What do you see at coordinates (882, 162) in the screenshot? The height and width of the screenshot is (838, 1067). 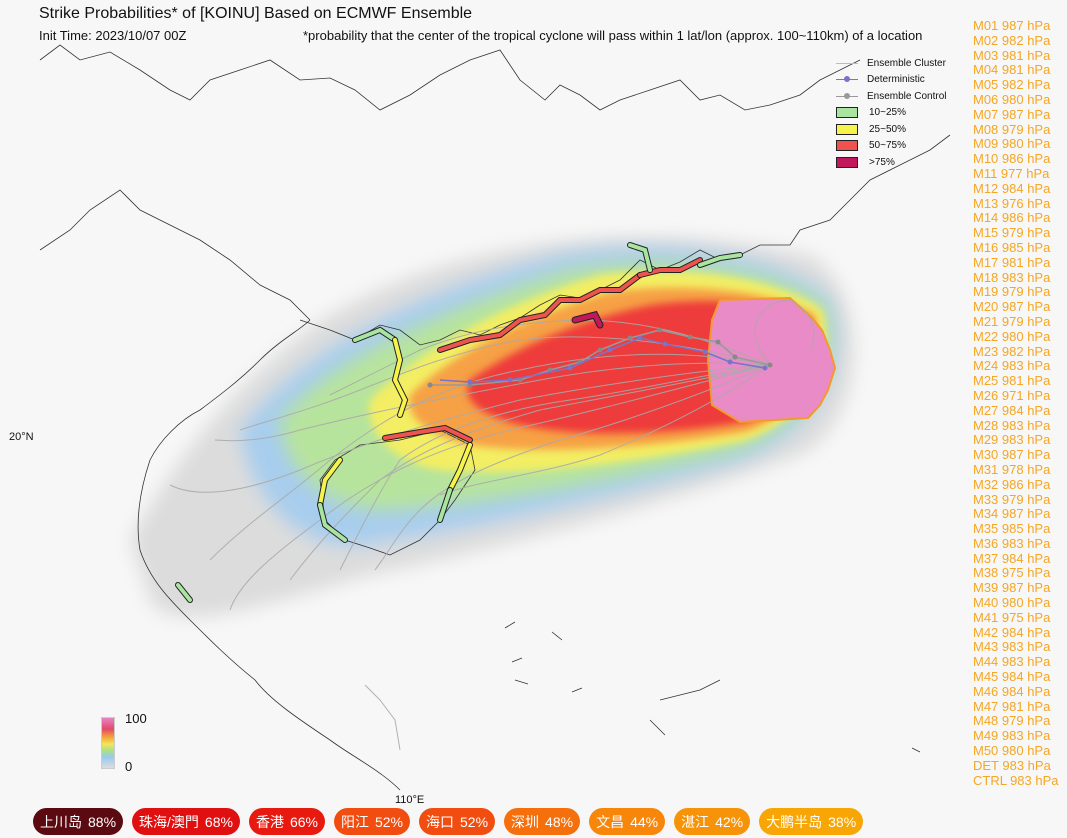 I see `legend-label: >75%` at bounding box center [882, 162].